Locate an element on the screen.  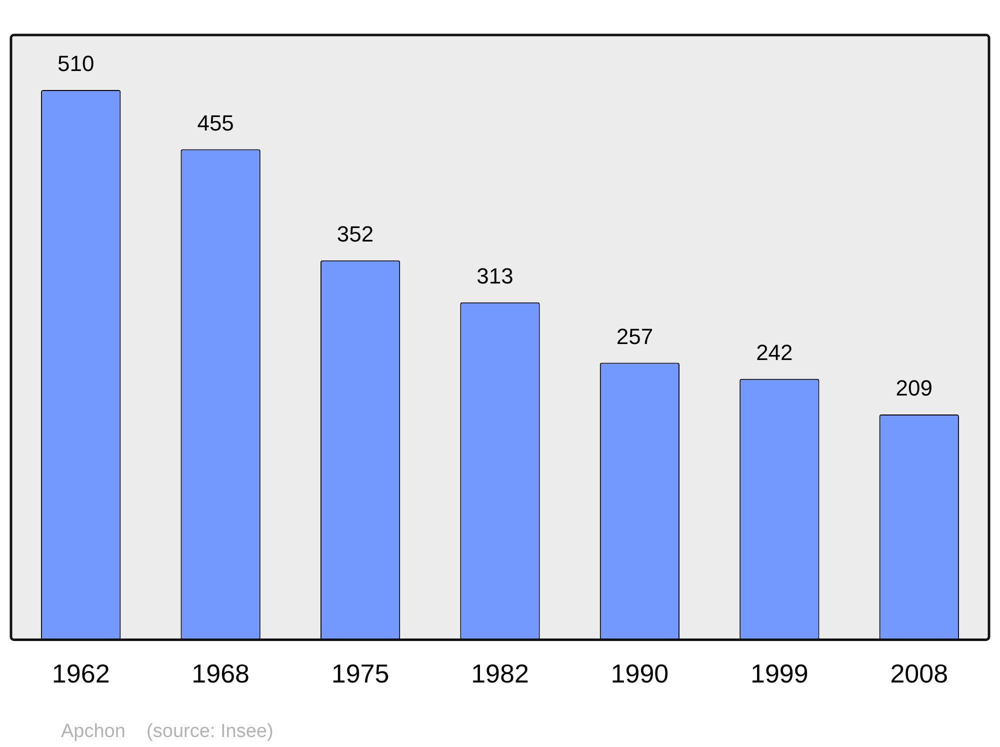
x-tick-label: 1999 is located at coordinates (779, 673).